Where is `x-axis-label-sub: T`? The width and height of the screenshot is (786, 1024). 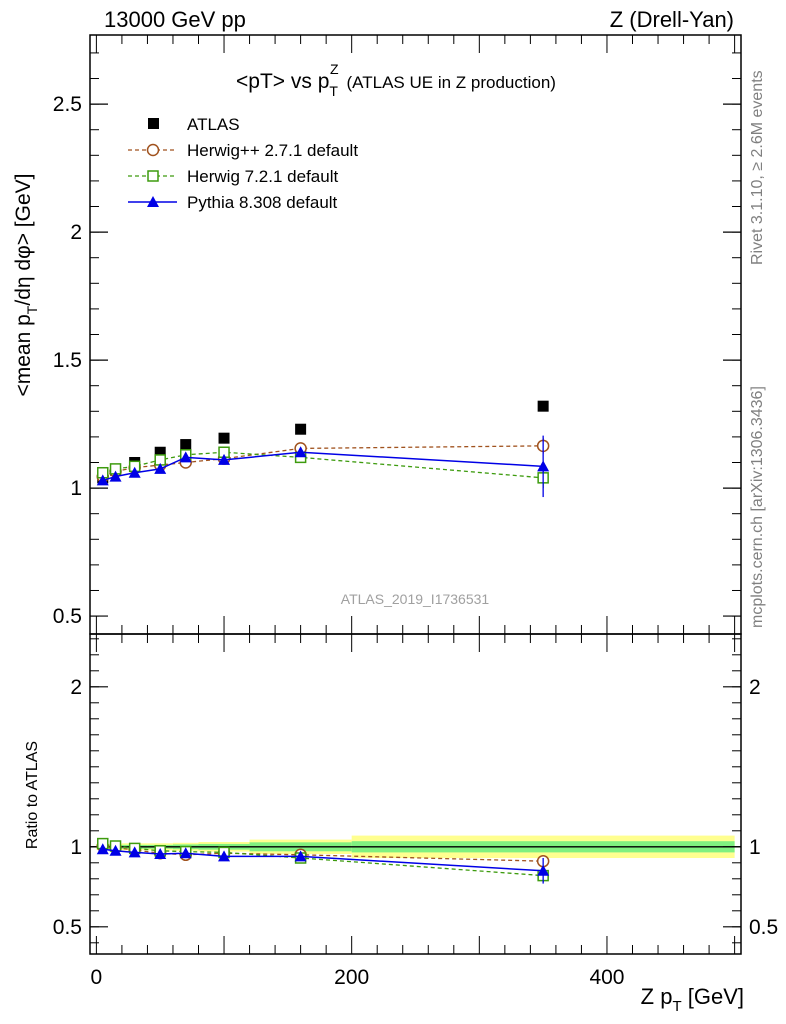 x-axis-label-sub: T is located at coordinates (676, 1006).